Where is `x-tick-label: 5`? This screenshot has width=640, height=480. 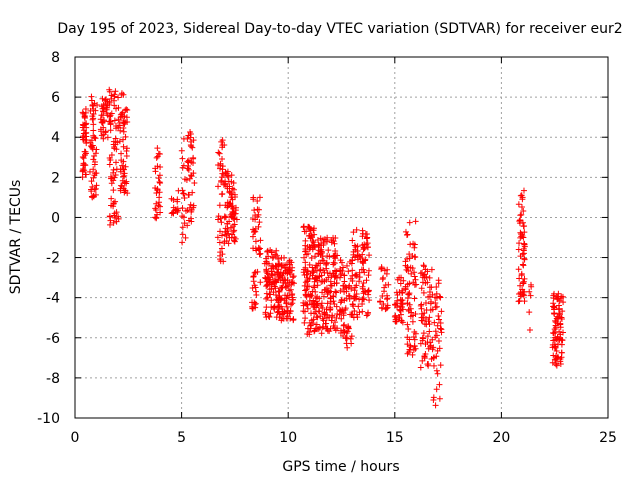 x-tick-label: 5 is located at coordinates (181, 438).